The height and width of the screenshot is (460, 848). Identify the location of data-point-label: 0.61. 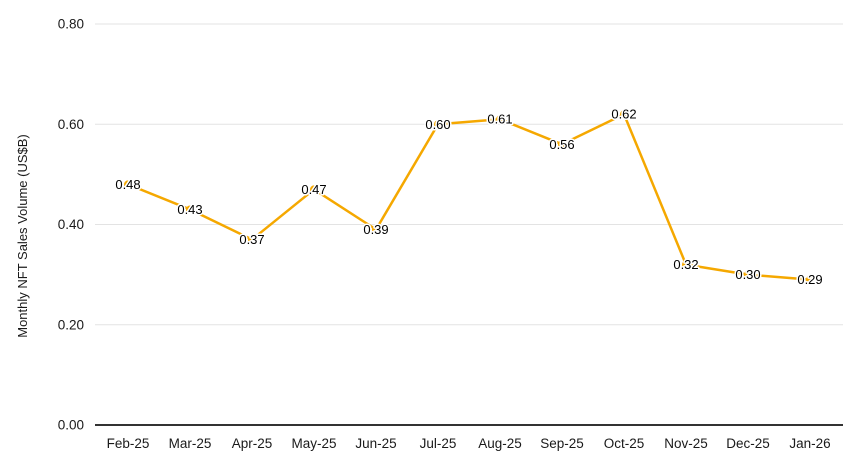
(499, 119).